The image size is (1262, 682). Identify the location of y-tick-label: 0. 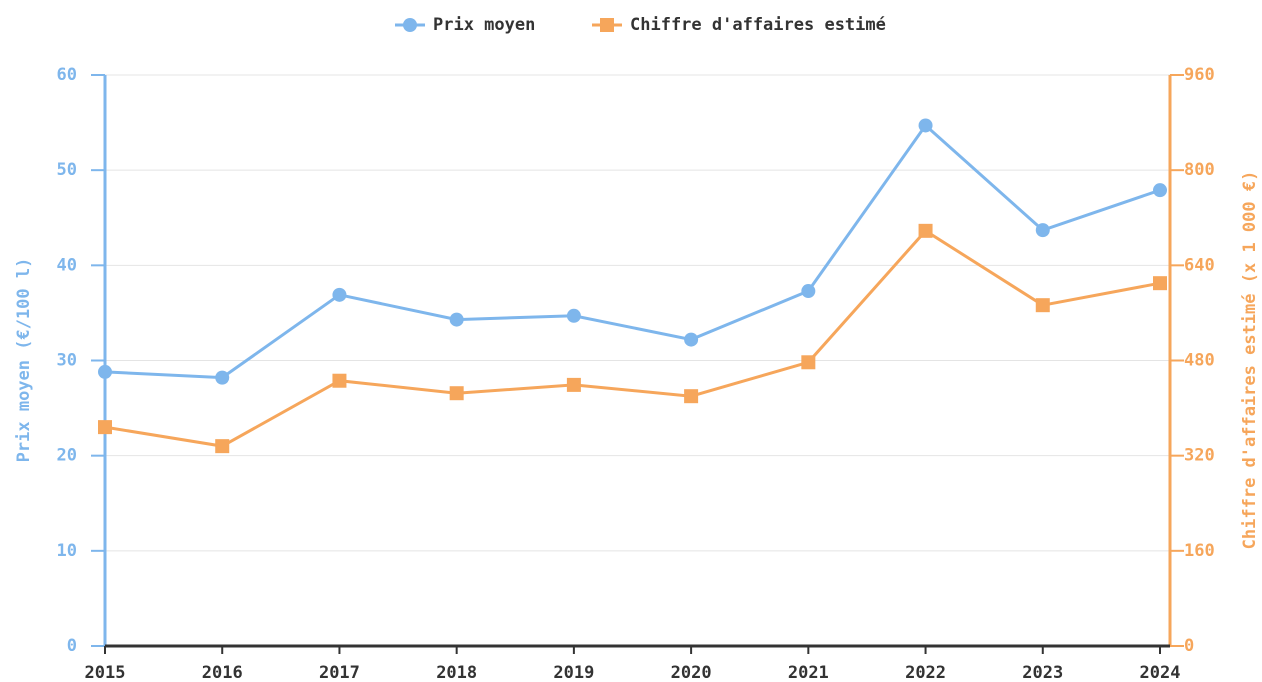
(72, 646).